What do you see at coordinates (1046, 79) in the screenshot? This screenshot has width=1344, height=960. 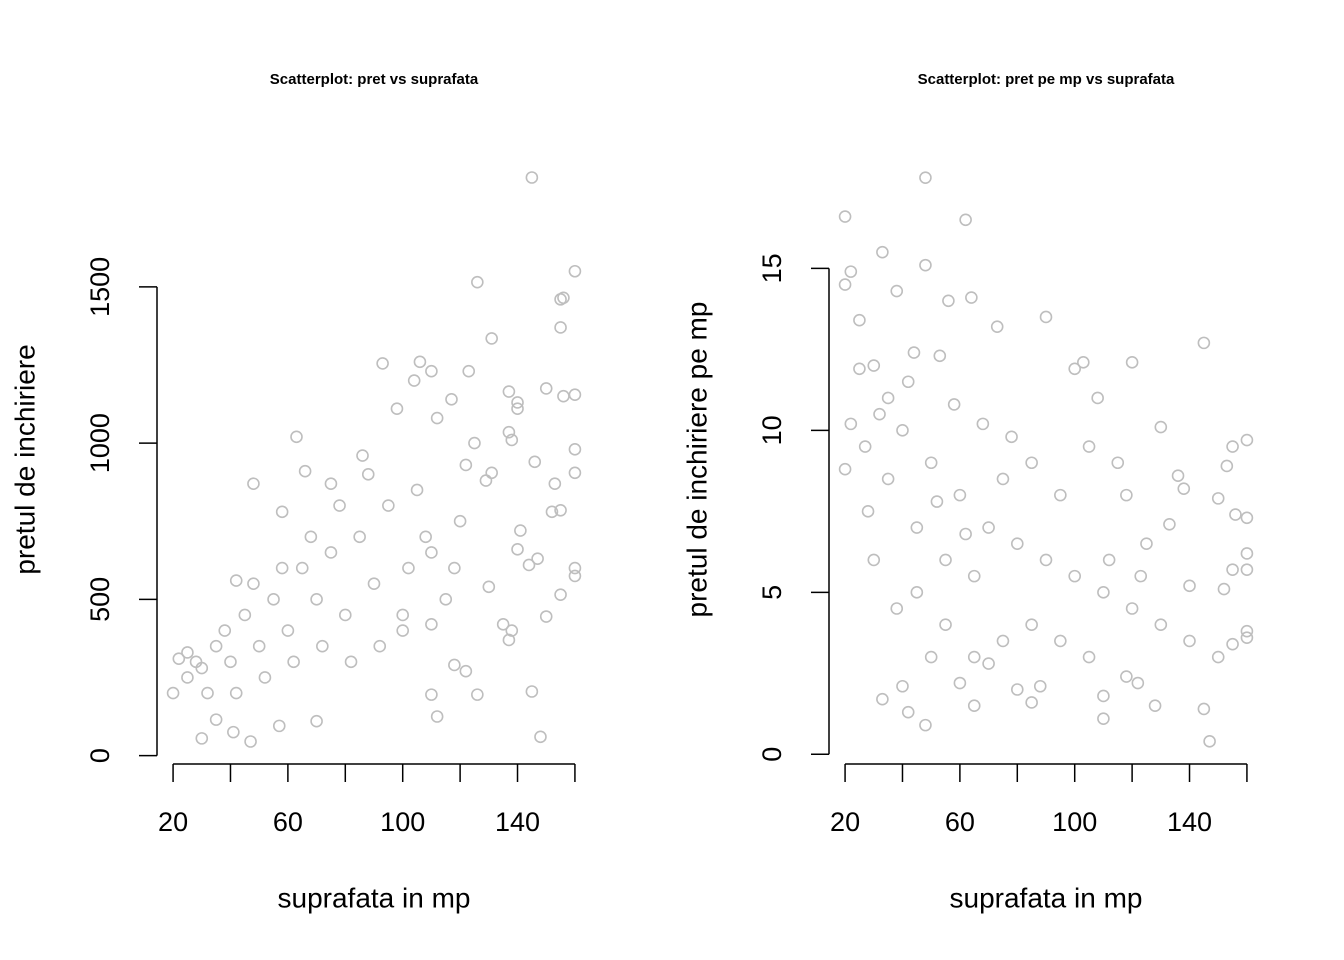 I see `chart-title: Scatterplot: pret pe mp vs suprafata` at bounding box center [1046, 79].